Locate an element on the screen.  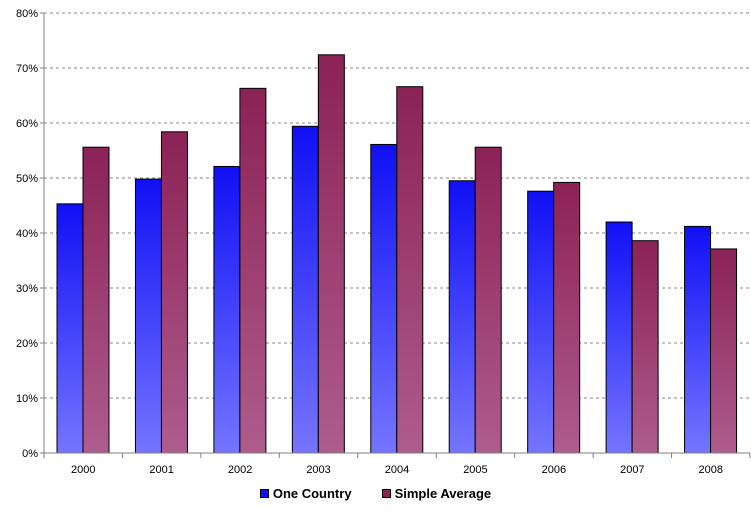
bar-one-country-2004 is located at coordinates (384, 298).